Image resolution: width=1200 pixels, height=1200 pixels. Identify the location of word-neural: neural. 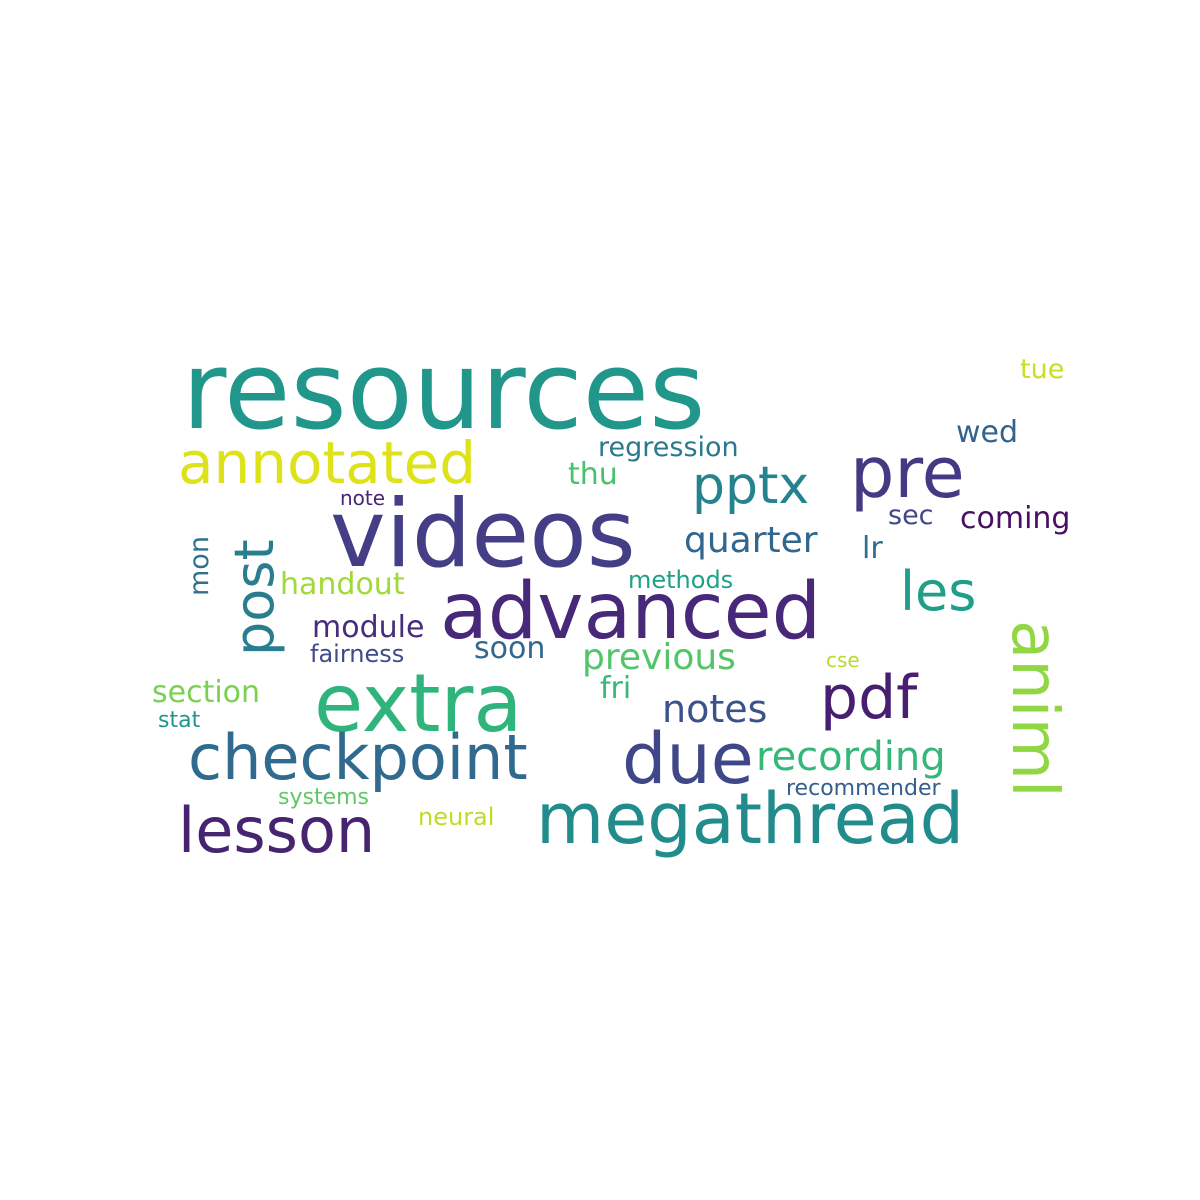
(456, 817).